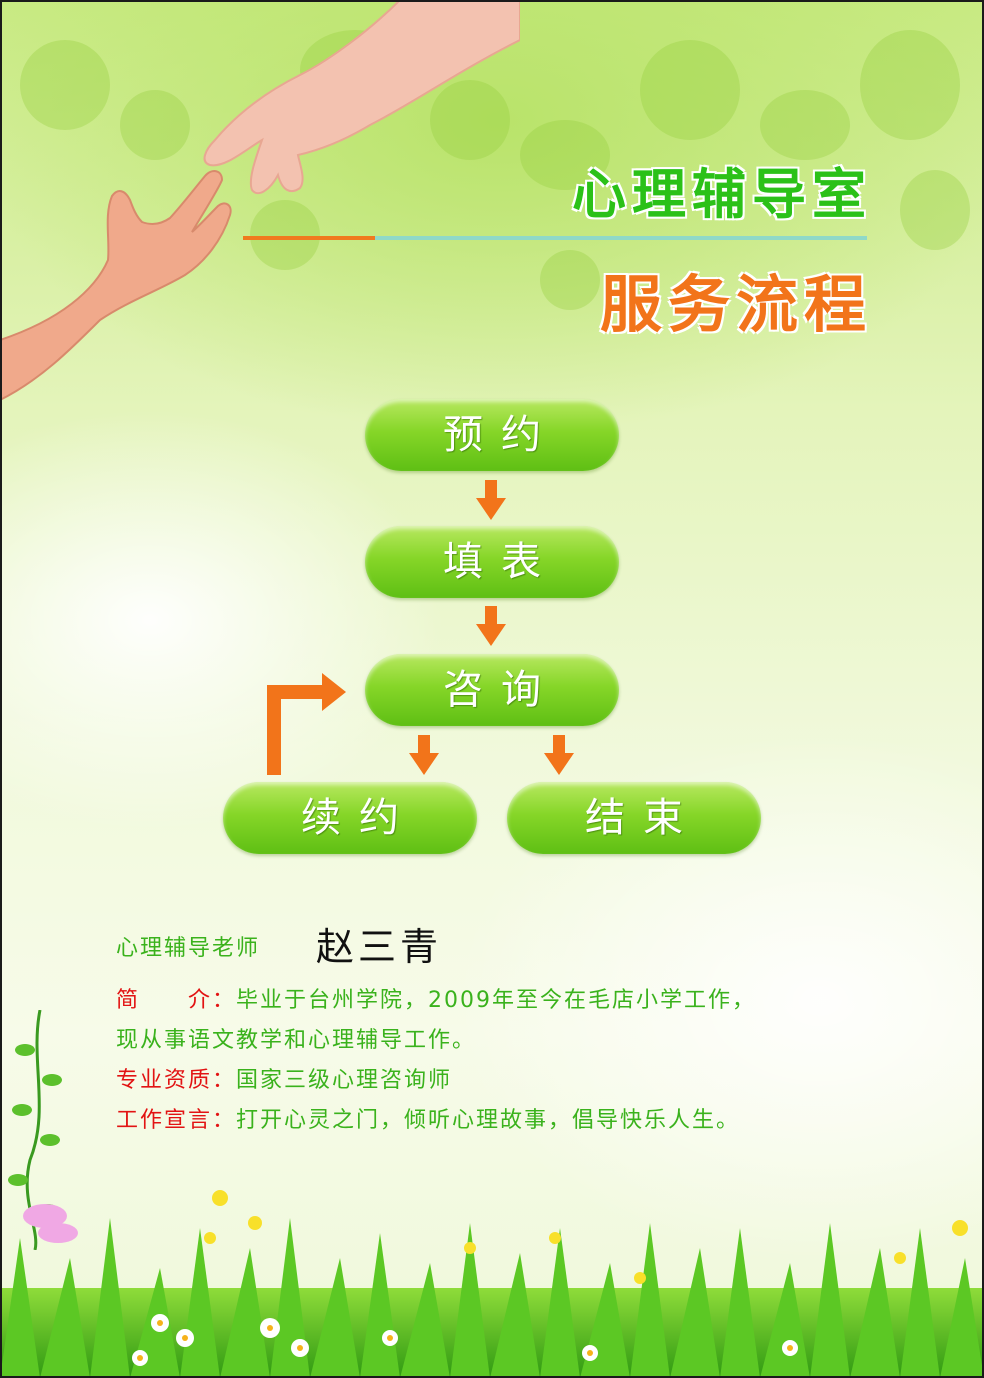 The image size is (984, 1378). What do you see at coordinates (496, 1000) in the screenshot?
I see `intro-text: 毕业于台州学院，2009年至今在毛店小学工作，` at bounding box center [496, 1000].